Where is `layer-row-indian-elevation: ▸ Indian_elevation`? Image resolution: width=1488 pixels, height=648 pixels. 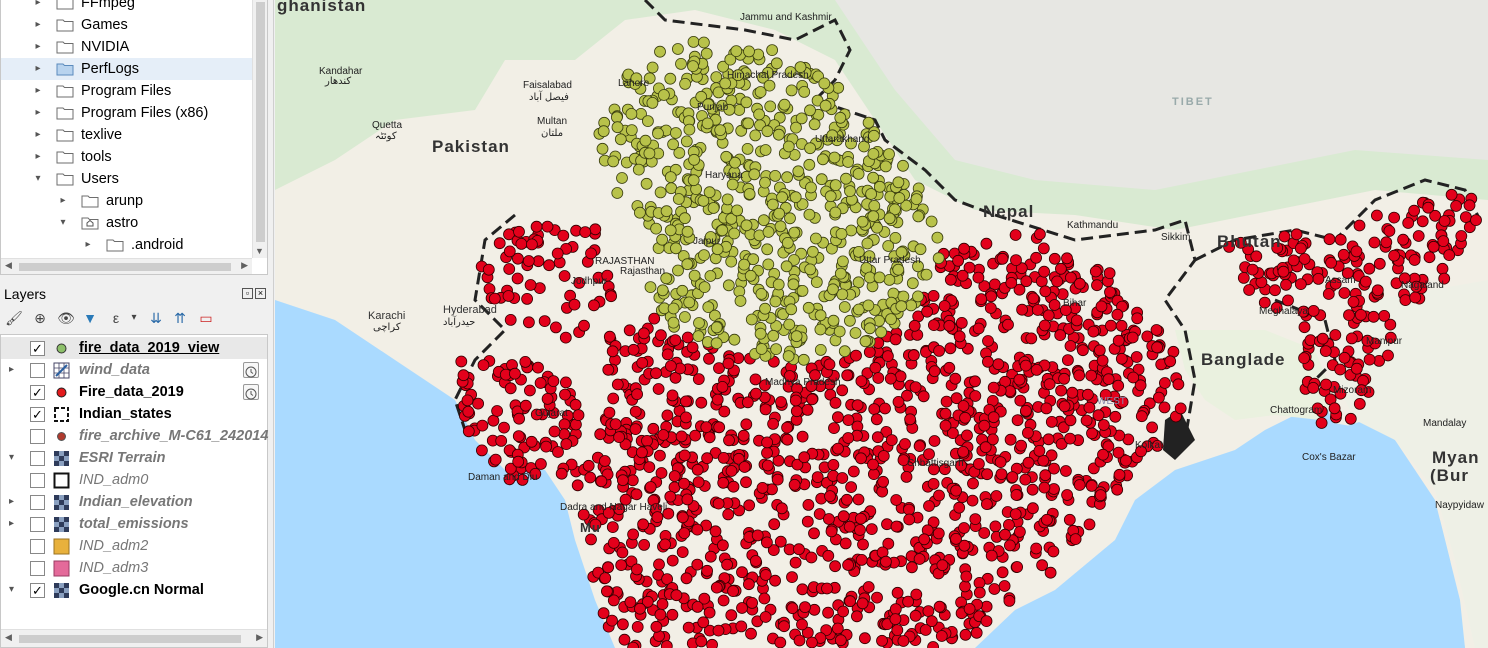 layer-row-indian-elevation: ▸ Indian_elevation is located at coordinates (134, 502).